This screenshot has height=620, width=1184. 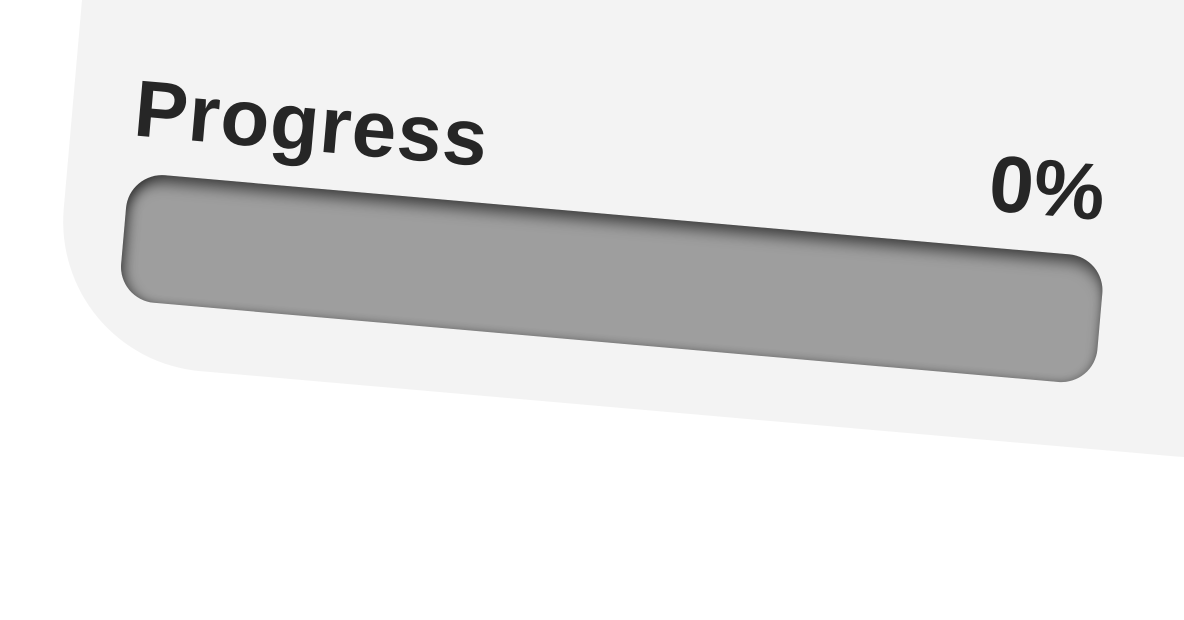 I want to click on progress-bar-fill, so click(x=124, y=236).